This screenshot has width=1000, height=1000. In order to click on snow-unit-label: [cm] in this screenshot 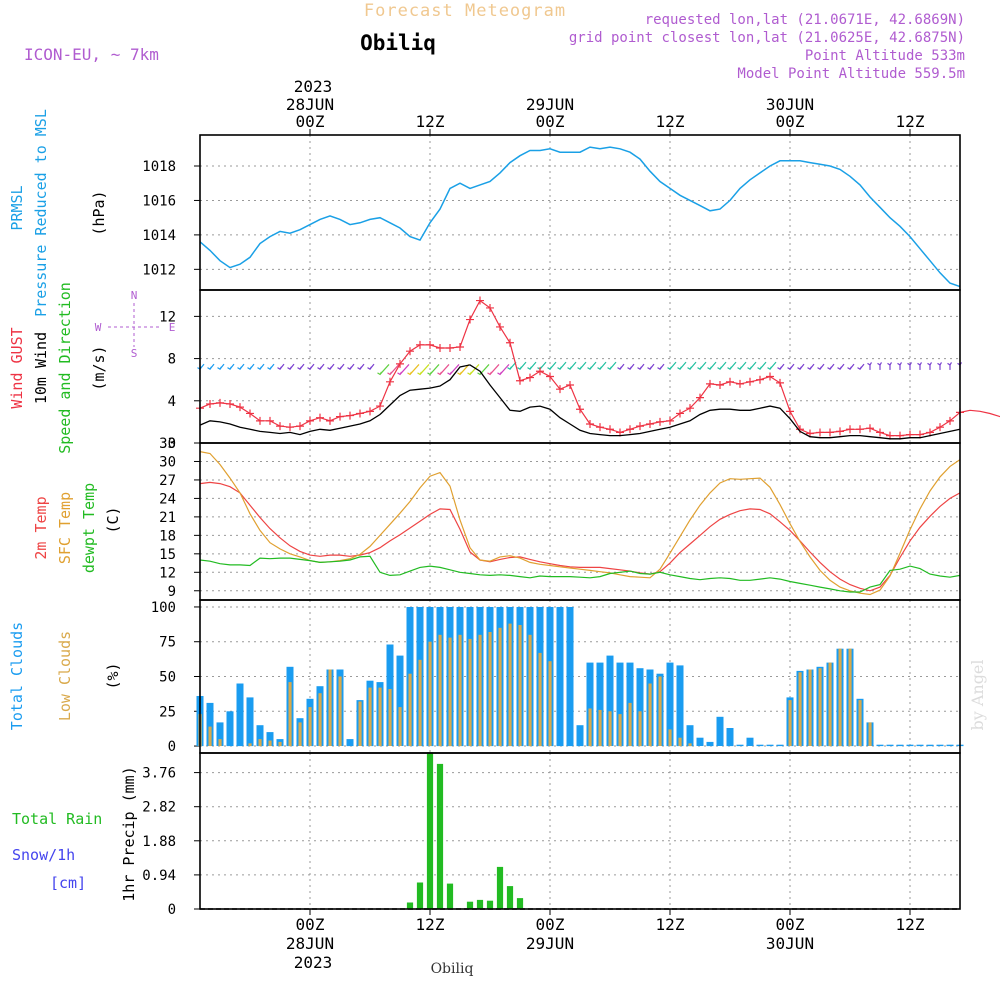, I will do `click(68, 883)`.